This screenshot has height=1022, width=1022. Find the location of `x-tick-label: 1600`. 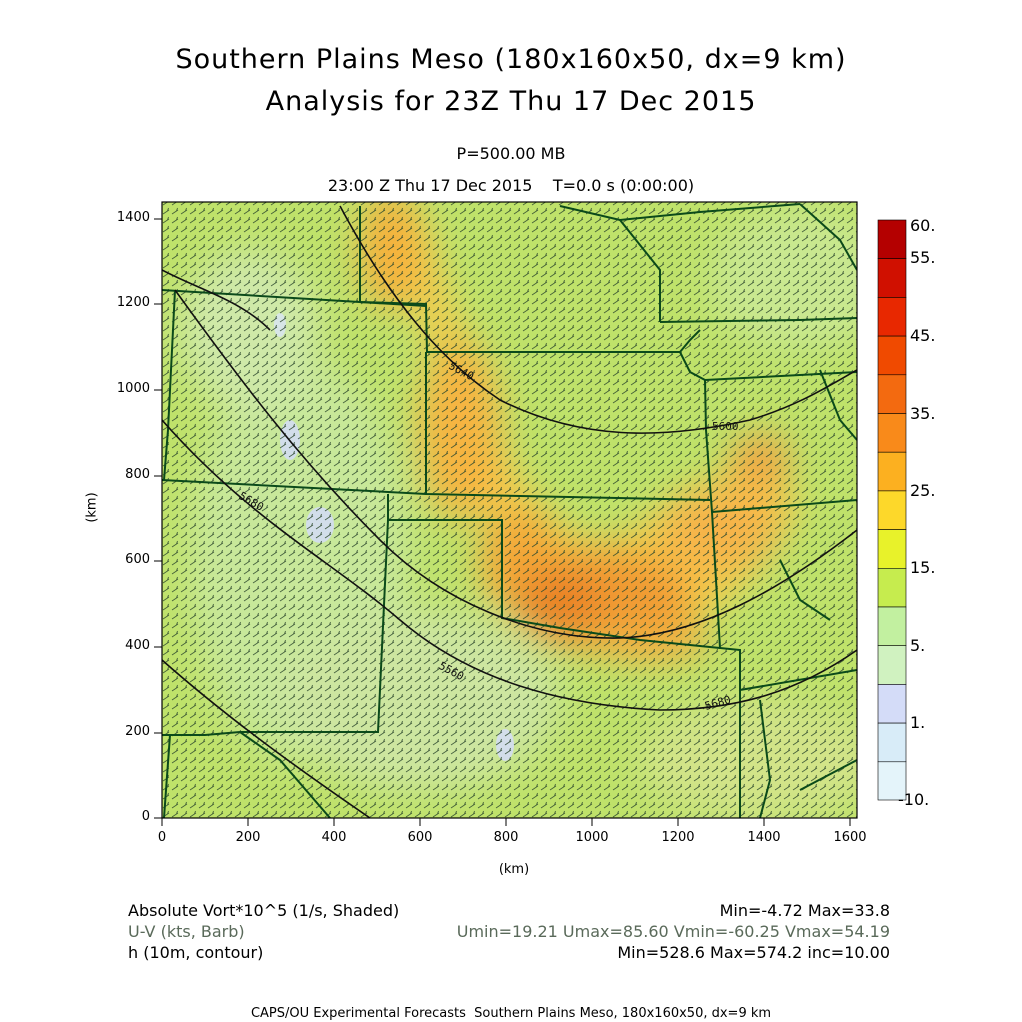

x-tick-label: 1600 is located at coordinates (850, 837).